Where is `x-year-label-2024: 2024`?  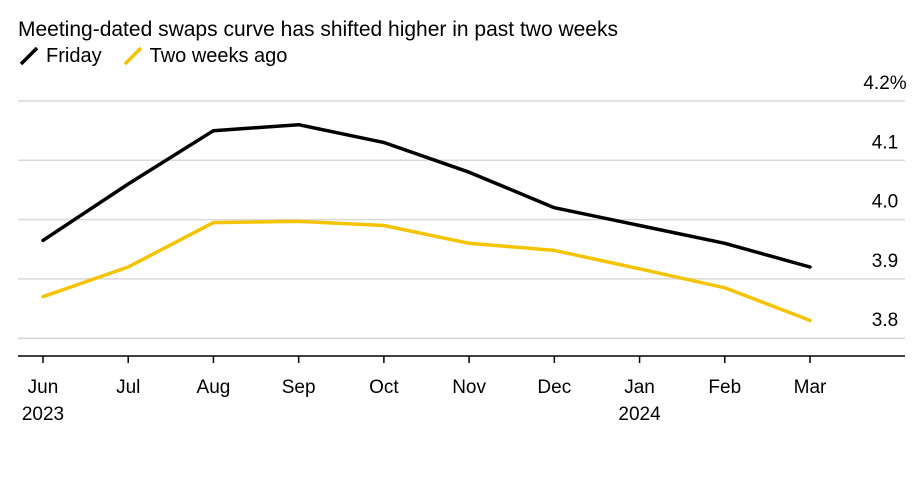 x-year-label-2024: 2024 is located at coordinates (639, 414).